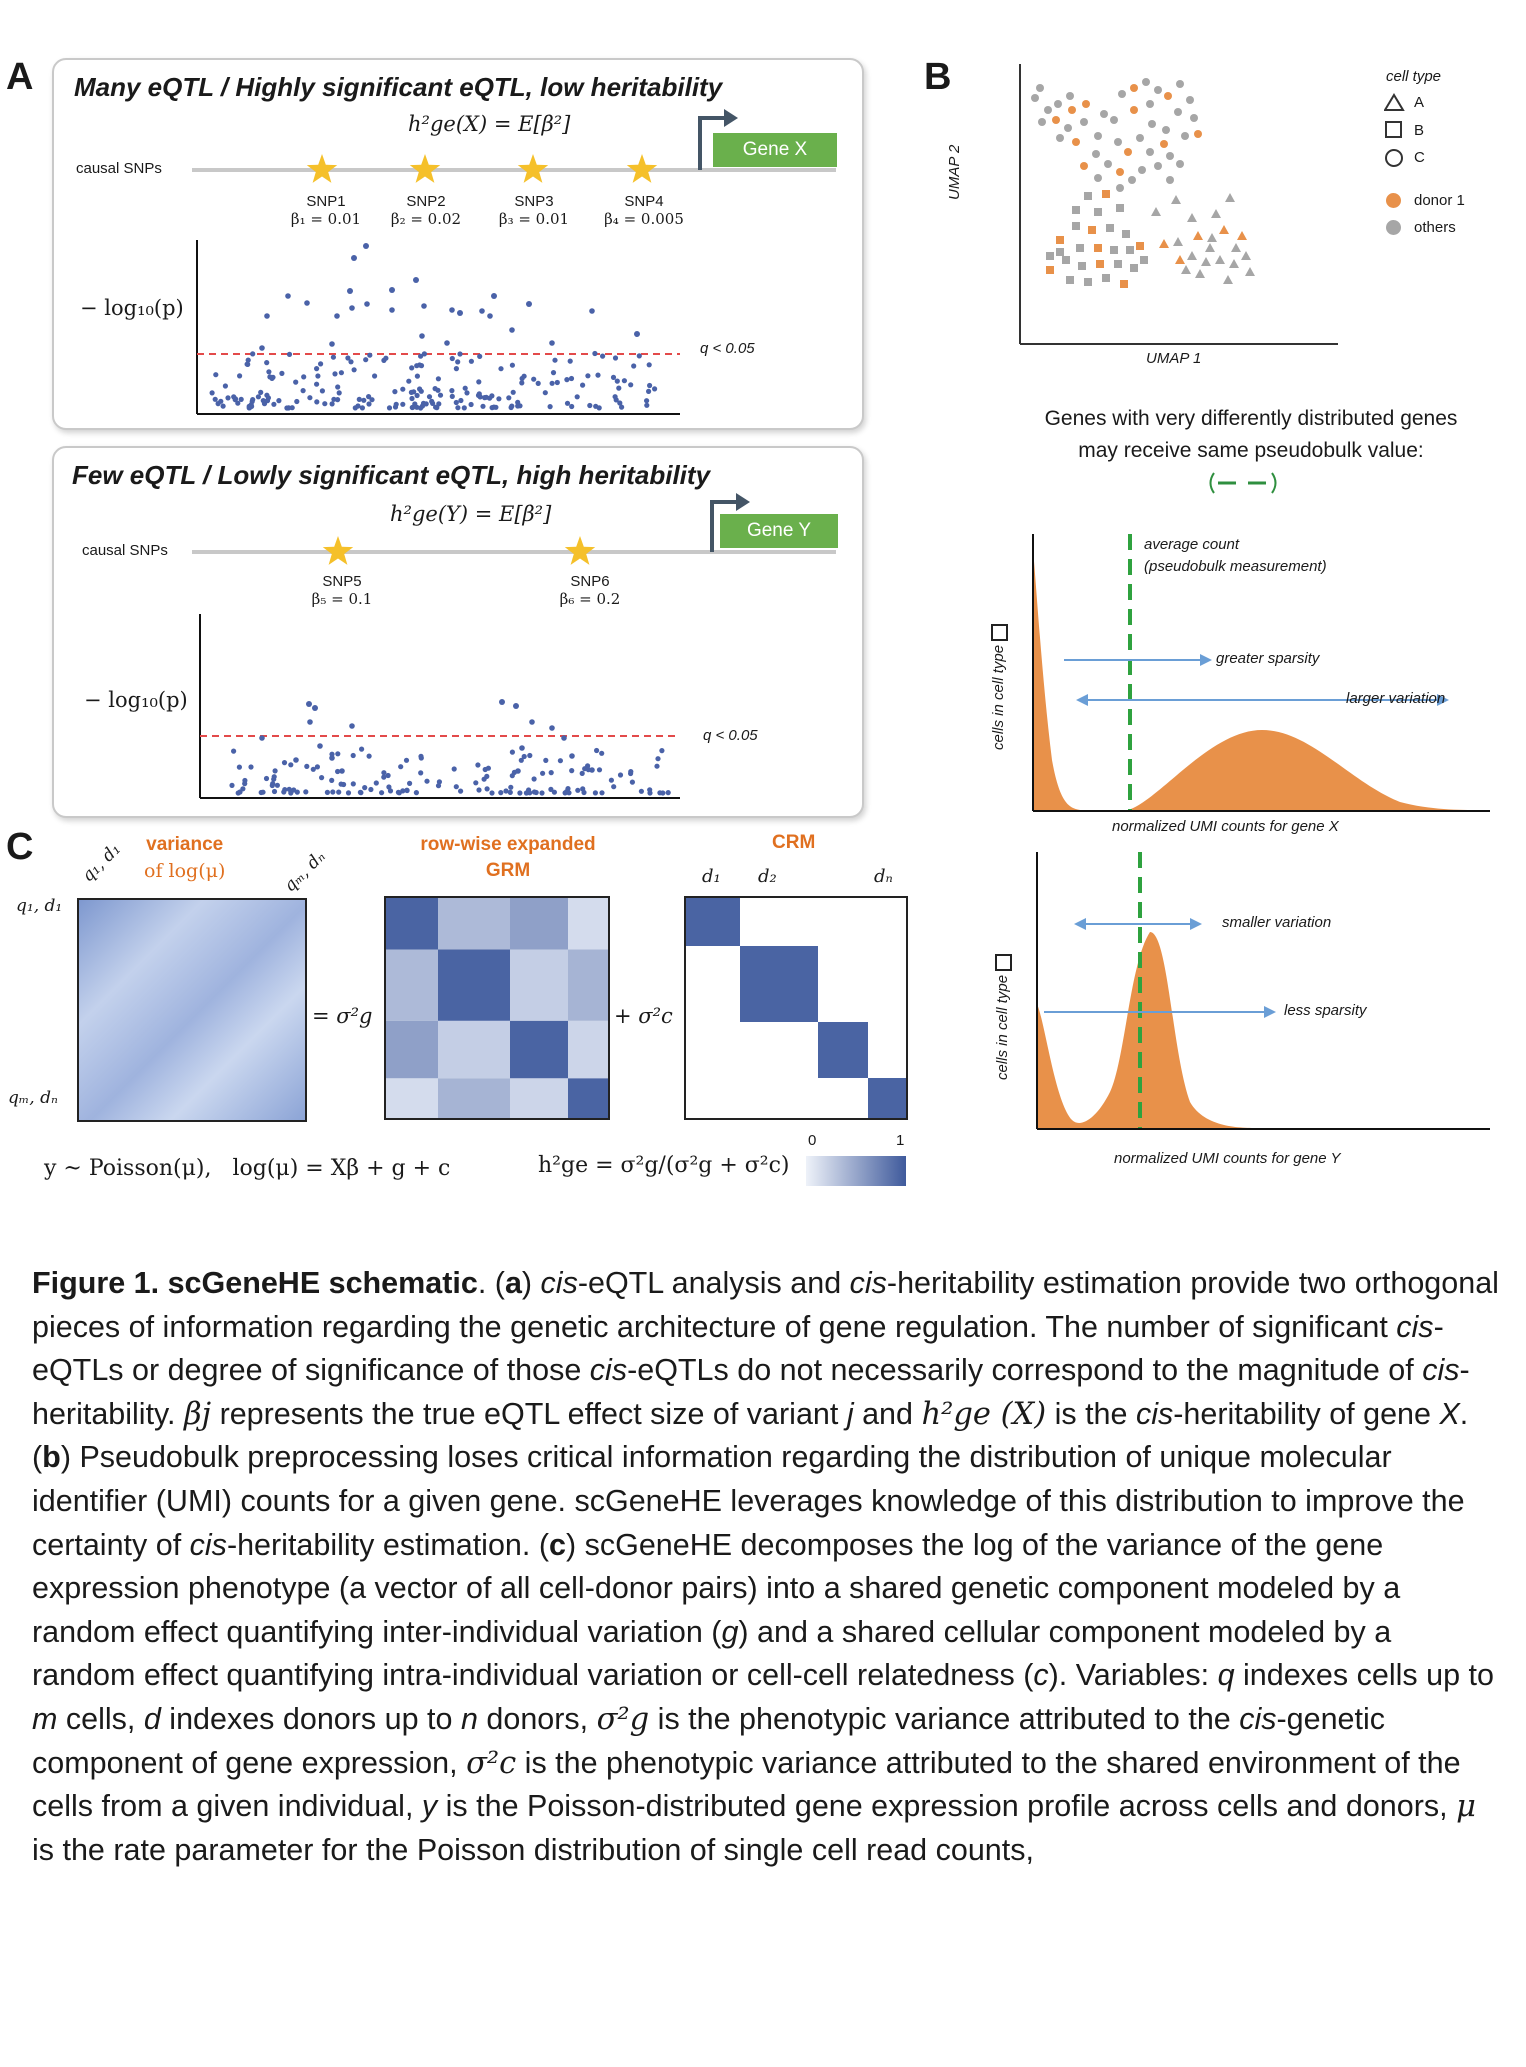  Describe the element at coordinates (508, 844) in the screenshot. I see `grm-label-line1: row-wise expanded` at that location.